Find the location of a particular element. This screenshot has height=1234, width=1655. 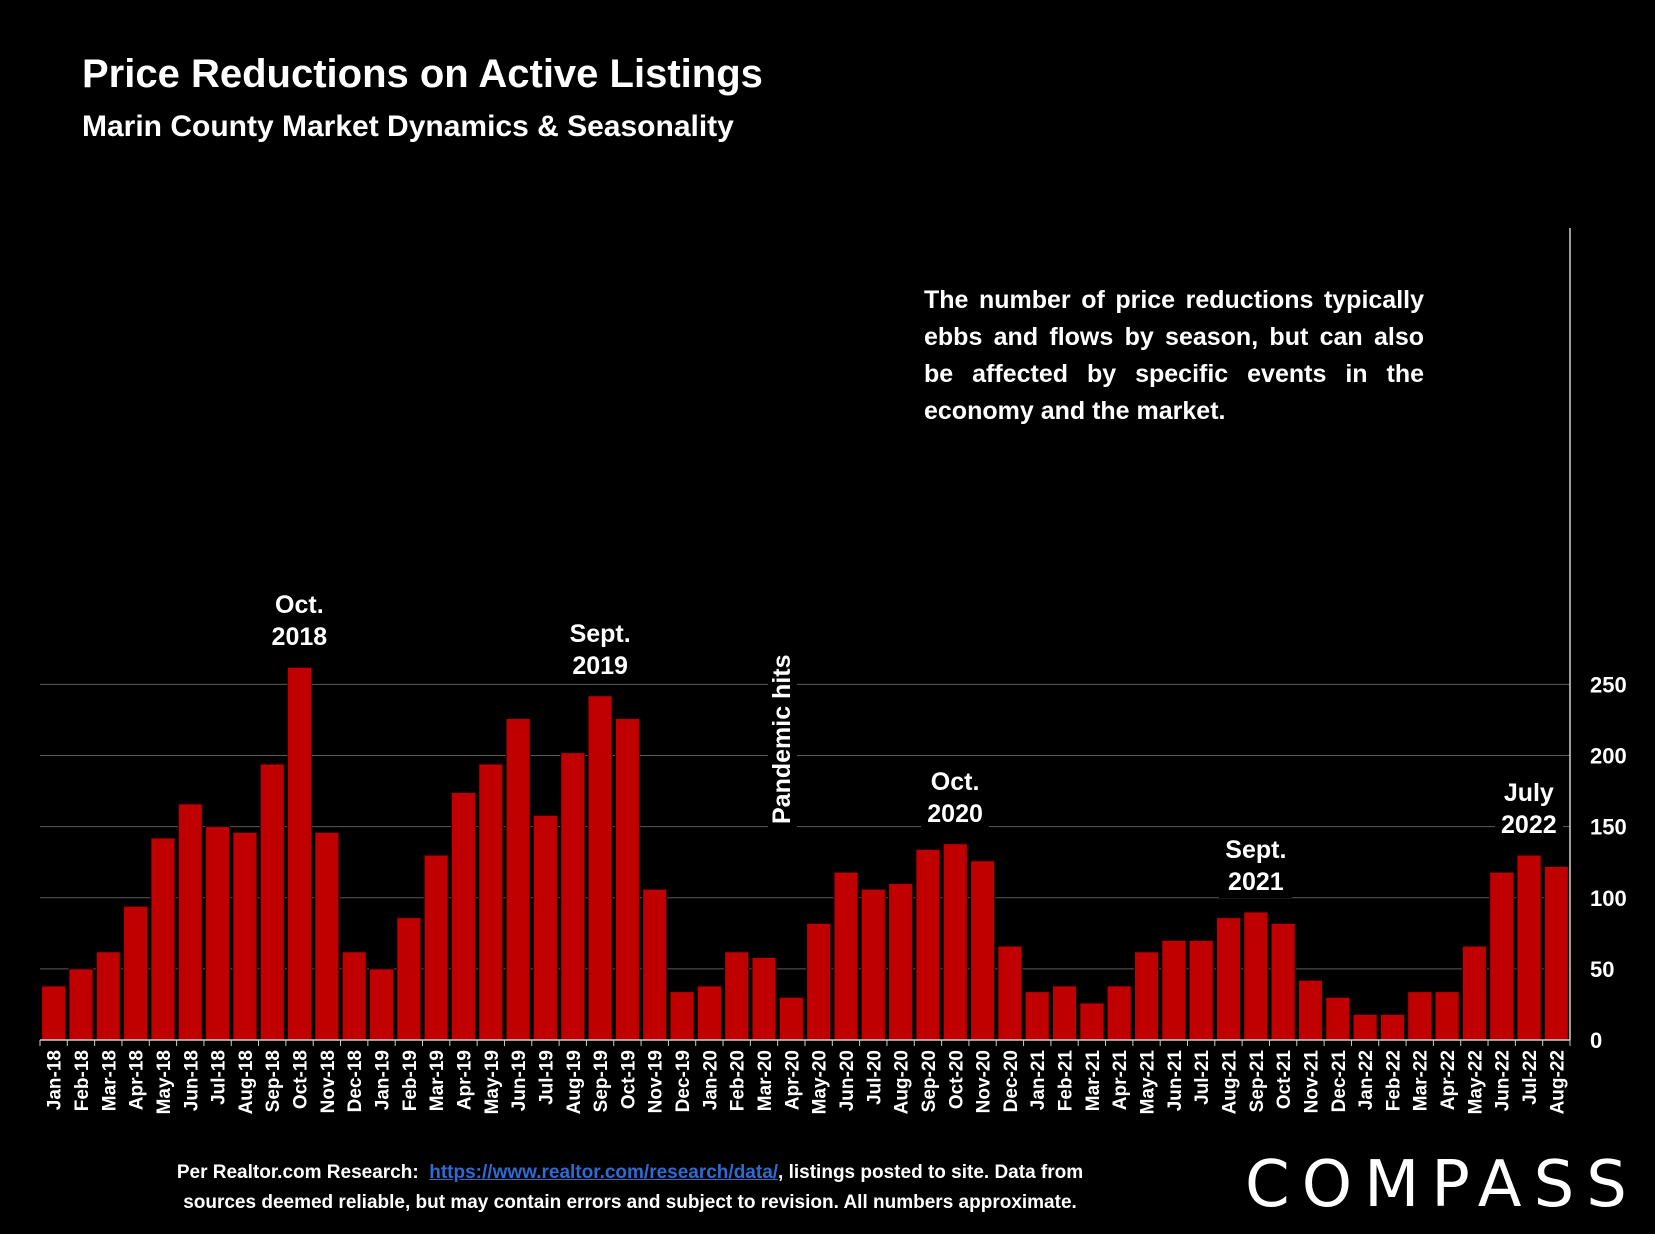

x-tick-label: Feb-22 is located at coordinates (1393, 1080).